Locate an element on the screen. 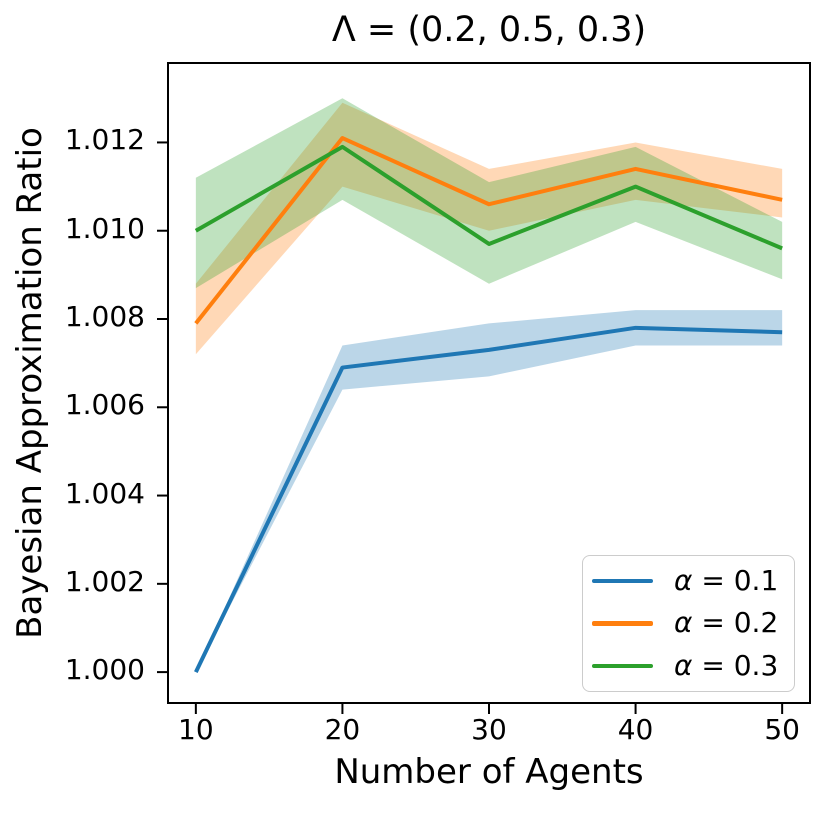 Image resolution: width=830 pixels, height=819 pixels. y-tick-label: 1.010 is located at coordinates (104, 228).